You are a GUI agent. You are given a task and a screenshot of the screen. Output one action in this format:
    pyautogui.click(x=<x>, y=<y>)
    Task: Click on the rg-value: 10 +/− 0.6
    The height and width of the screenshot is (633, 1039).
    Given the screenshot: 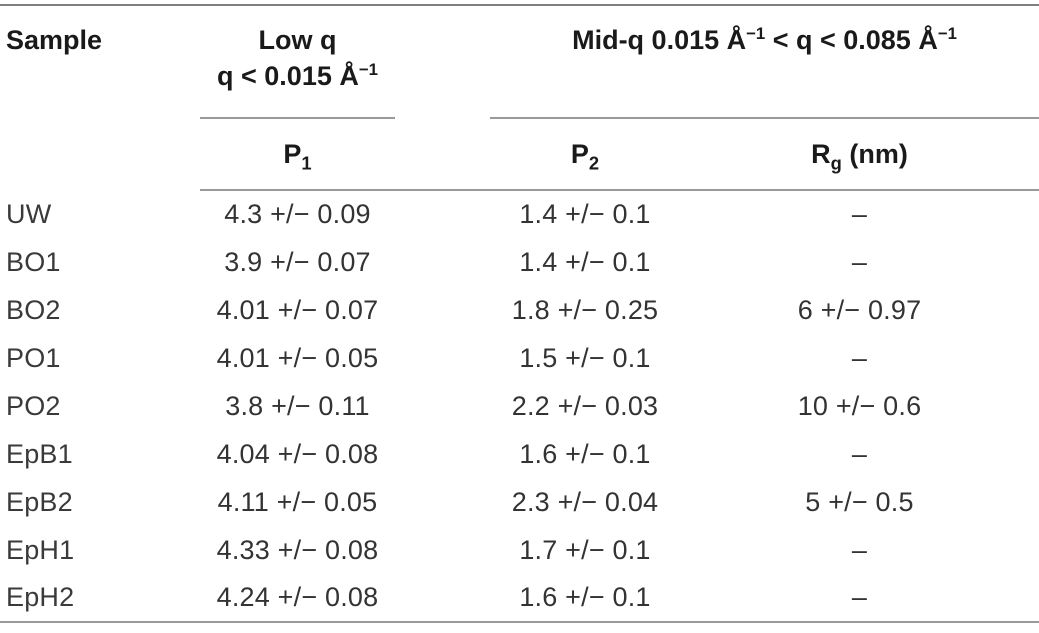 What is the action you would take?
    pyautogui.click(x=859, y=405)
    